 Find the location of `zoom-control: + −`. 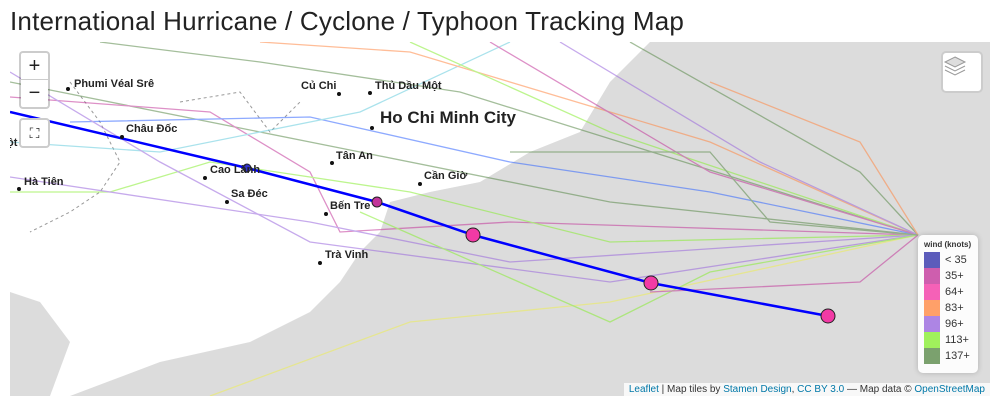

zoom-control: + − is located at coordinates (34, 80).